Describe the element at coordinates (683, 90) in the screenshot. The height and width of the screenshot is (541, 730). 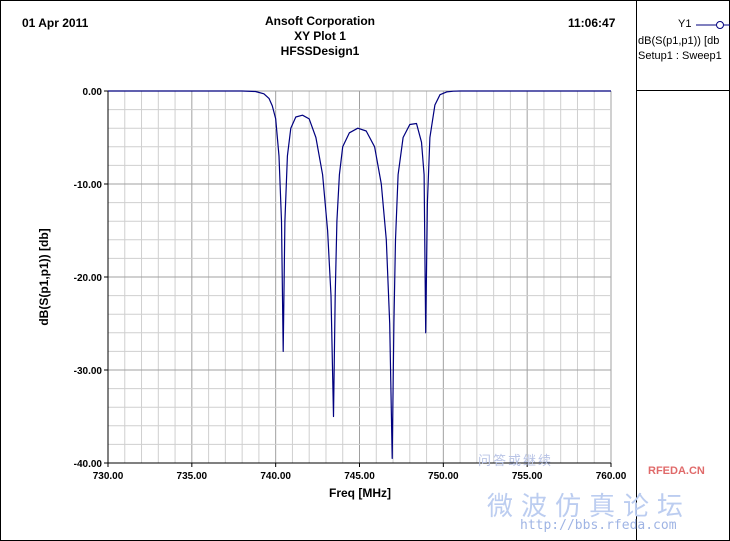
I see `legend-bottom-divider` at that location.